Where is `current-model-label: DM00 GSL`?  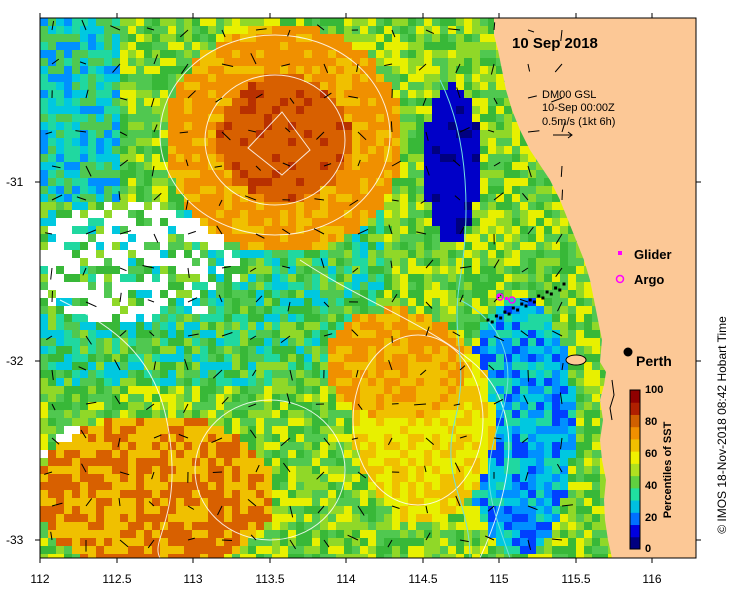
current-model-label: DM00 GSL is located at coordinates (569, 95).